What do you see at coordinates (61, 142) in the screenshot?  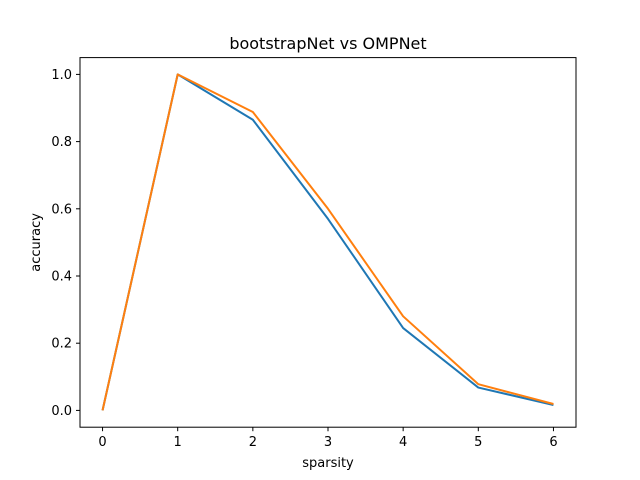 I see `y-tick-label: 0.8` at bounding box center [61, 142].